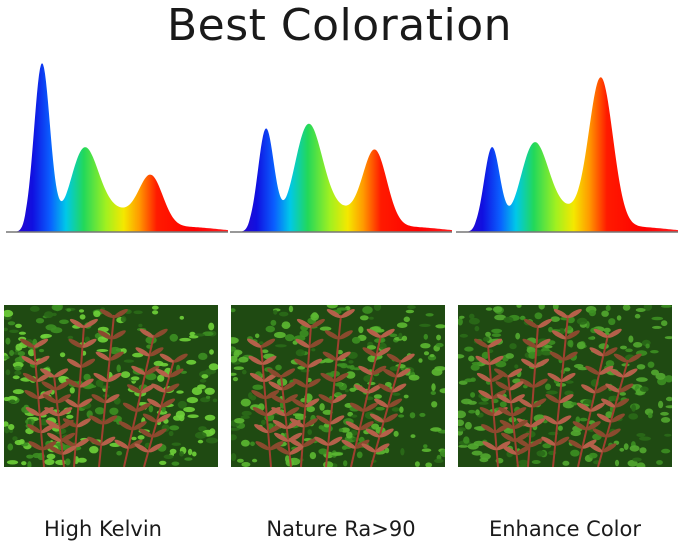 This screenshot has width=679, height=546. I want to click on spectrum-enhance-color, so click(567, 155).